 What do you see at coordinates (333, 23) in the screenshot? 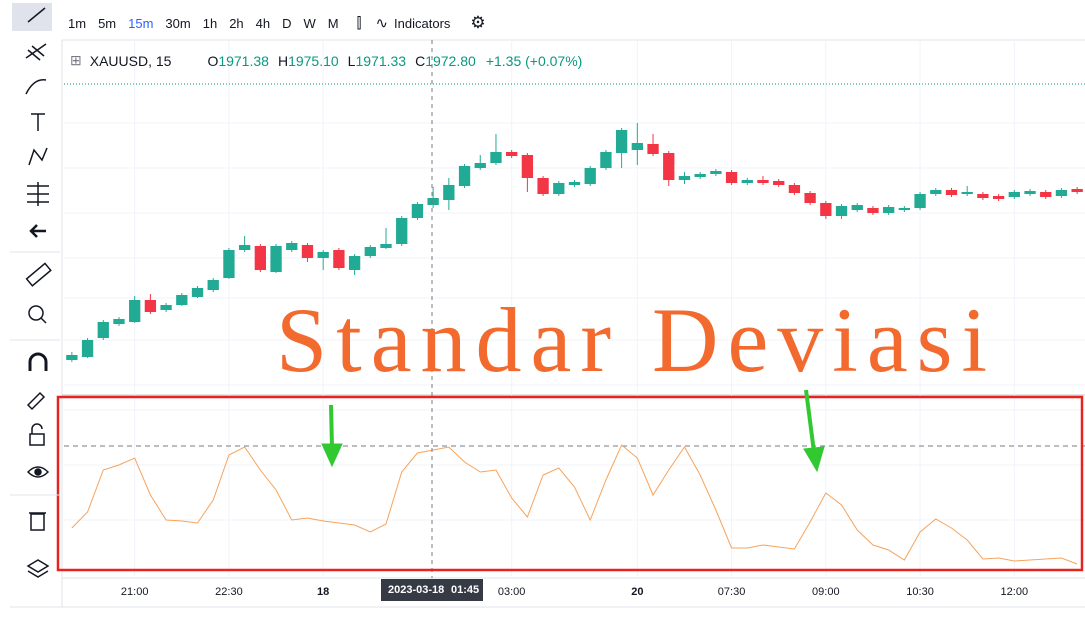
I see `timeframe: M` at bounding box center [333, 23].